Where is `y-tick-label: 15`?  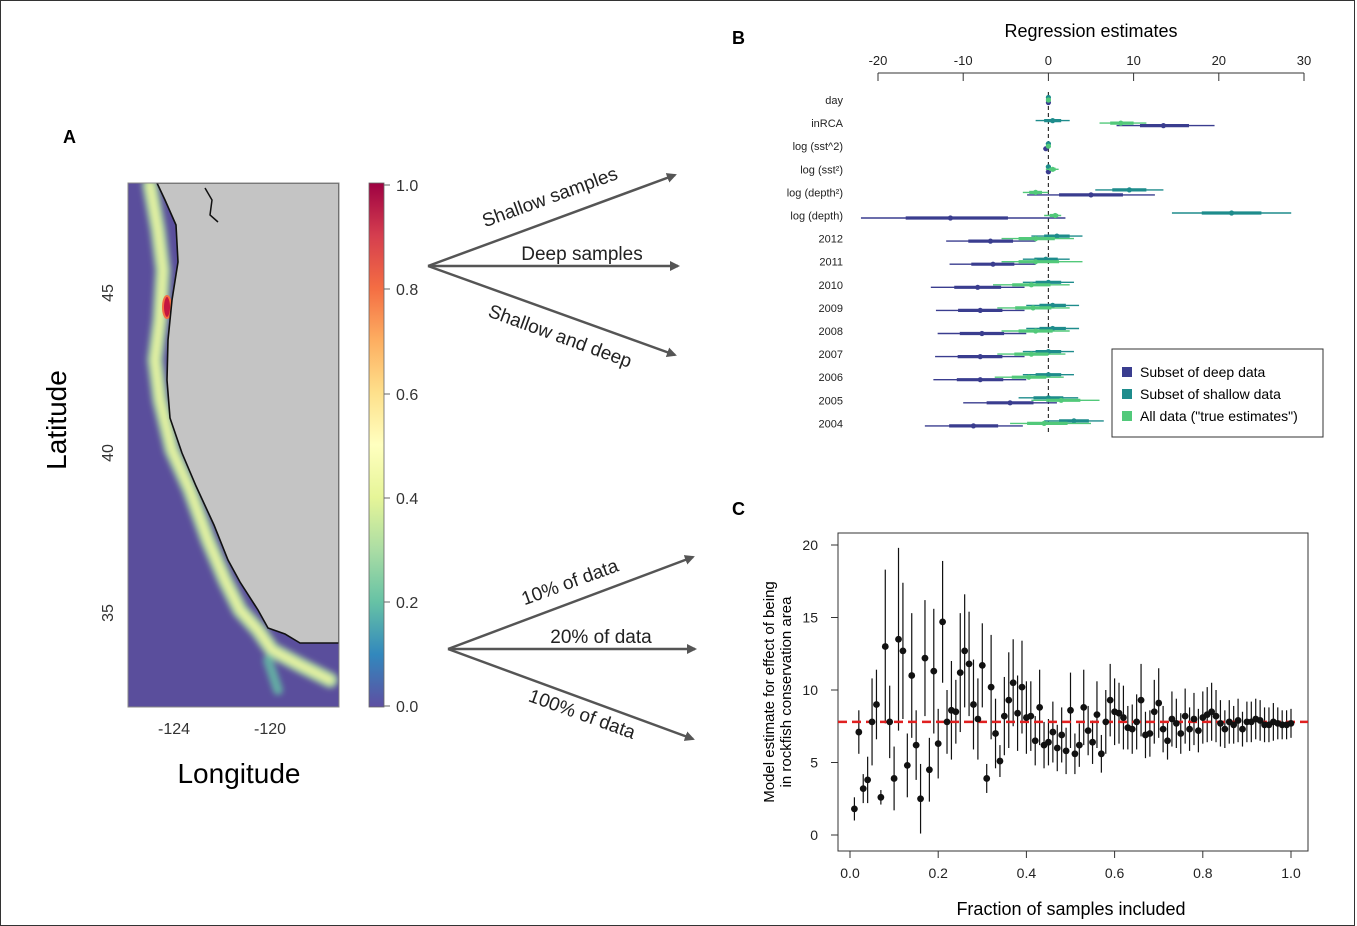
y-tick-label: 15 is located at coordinates (810, 618).